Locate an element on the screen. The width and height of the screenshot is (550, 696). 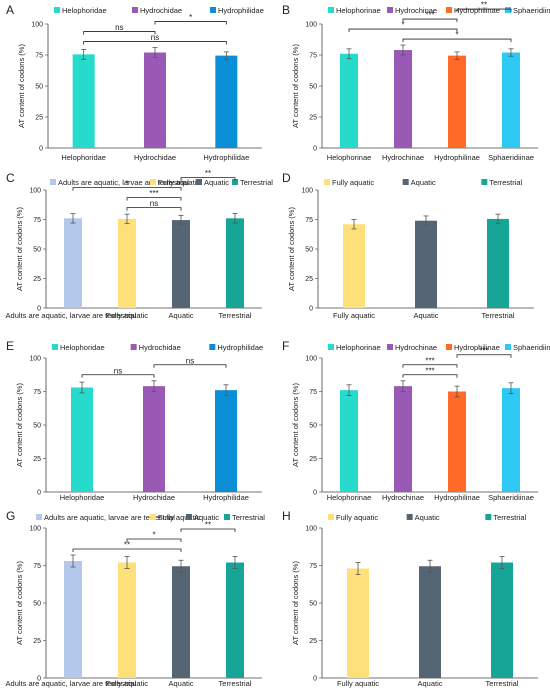
category-label: Hydrophilinae is located at coordinates (457, 497).